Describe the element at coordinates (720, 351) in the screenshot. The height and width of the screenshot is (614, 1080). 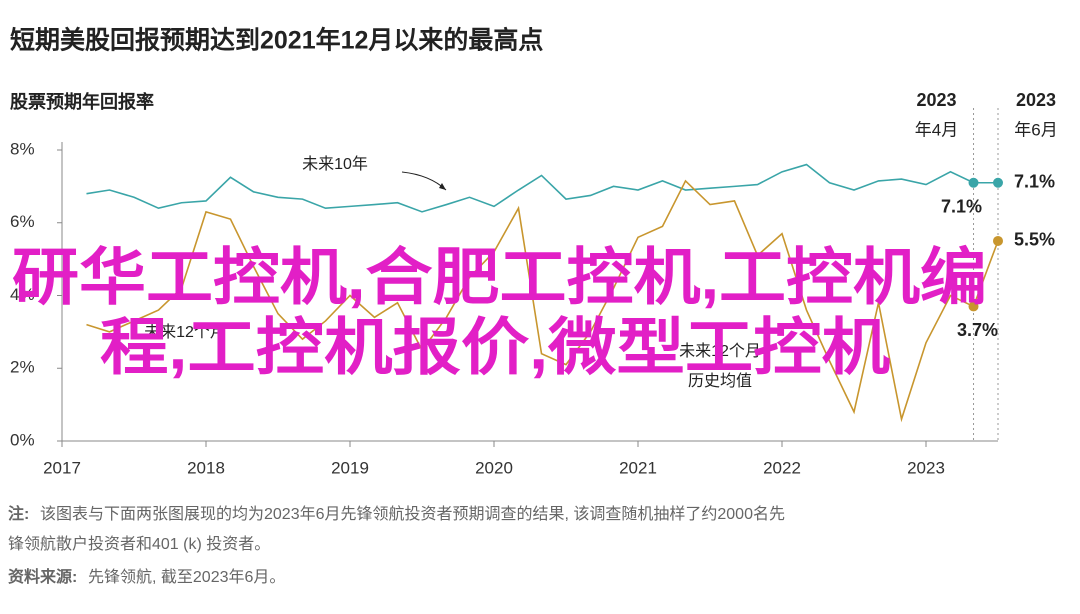
I see `average-label: 未来12个月` at that location.